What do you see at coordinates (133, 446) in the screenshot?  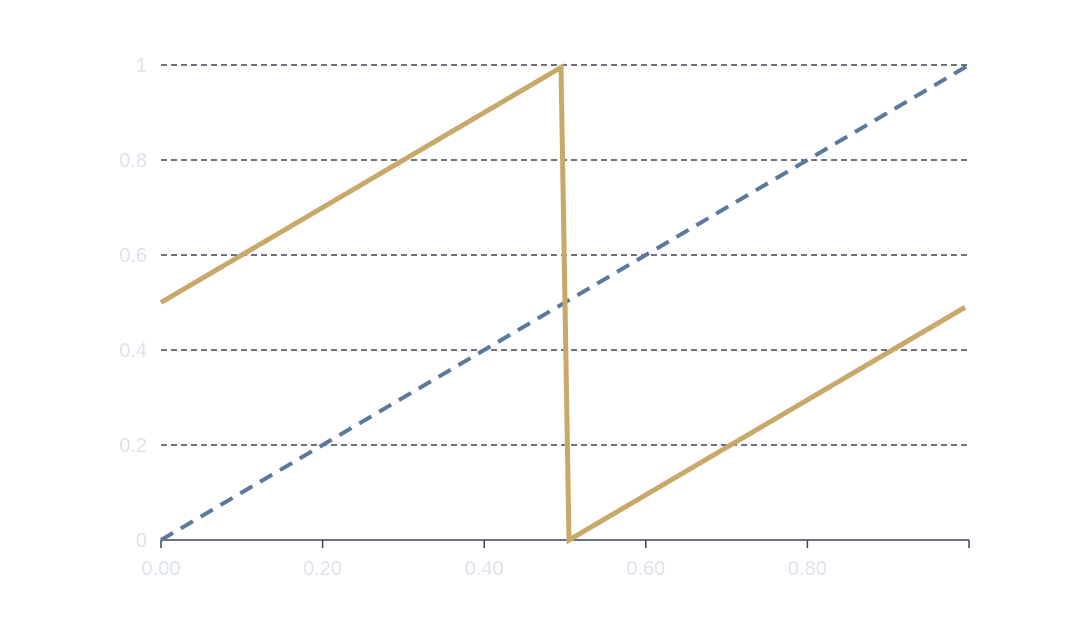 I see `y-tick-label: 0.2` at bounding box center [133, 446].